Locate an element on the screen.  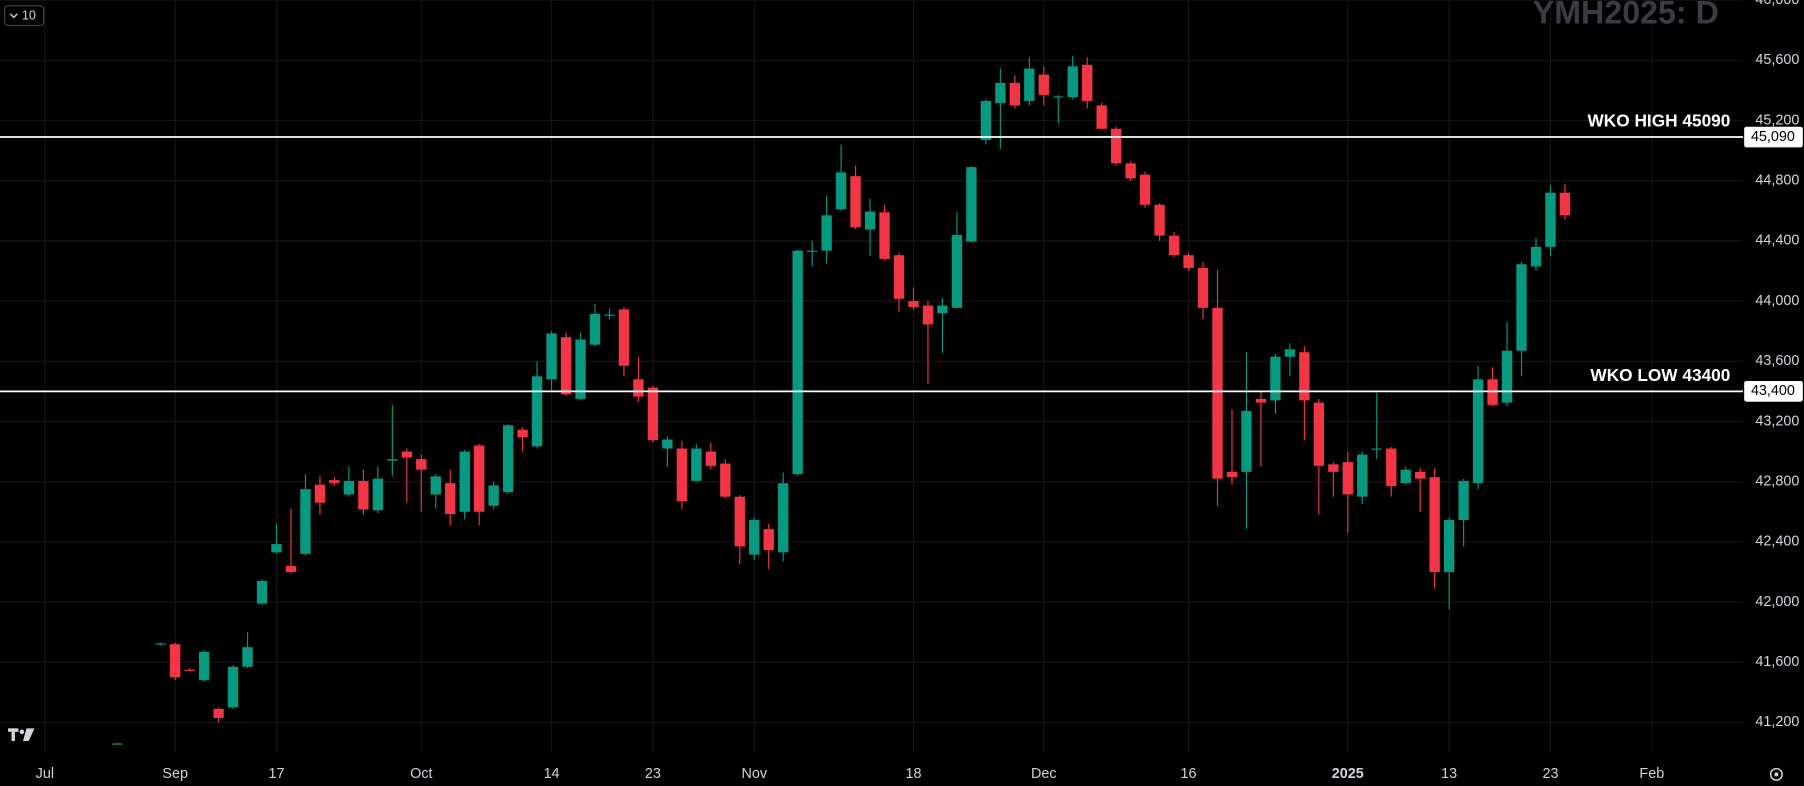
y-tick-label: 44,000 is located at coordinates (1777, 301).